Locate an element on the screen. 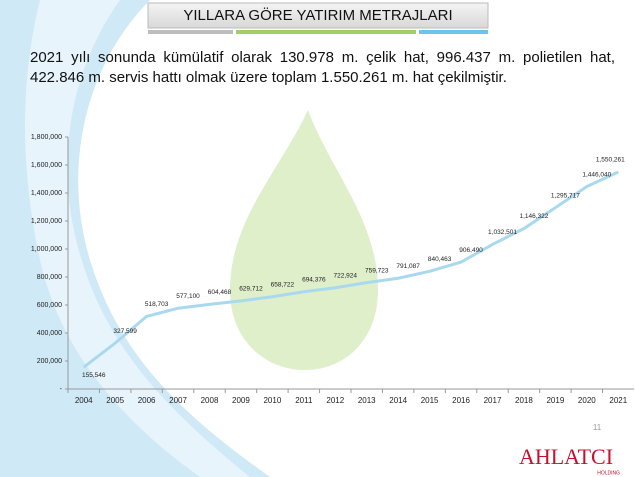  y-tick-label: - is located at coordinates (61, 389).